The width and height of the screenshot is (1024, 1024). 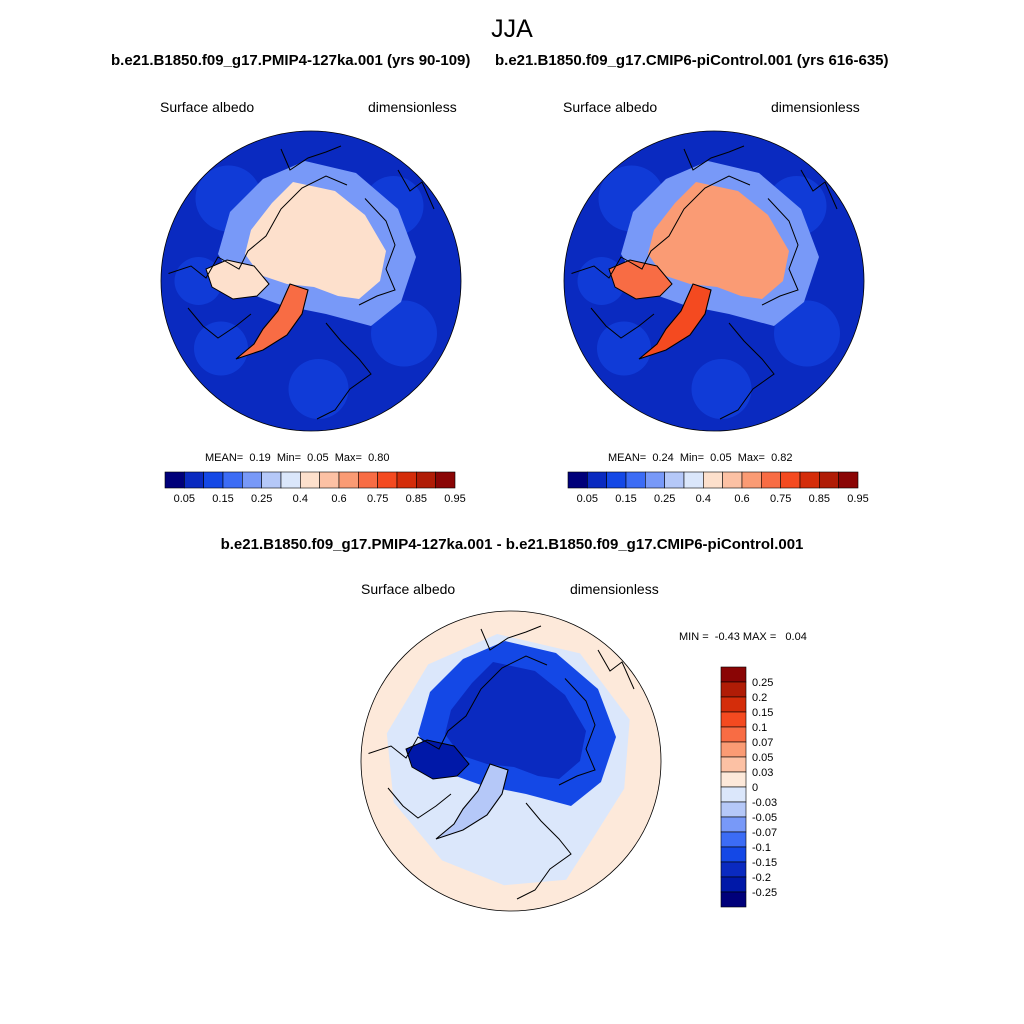 What do you see at coordinates (762, 683) in the screenshot?
I see `colorbar-tick-label: 0.25` at bounding box center [762, 683].